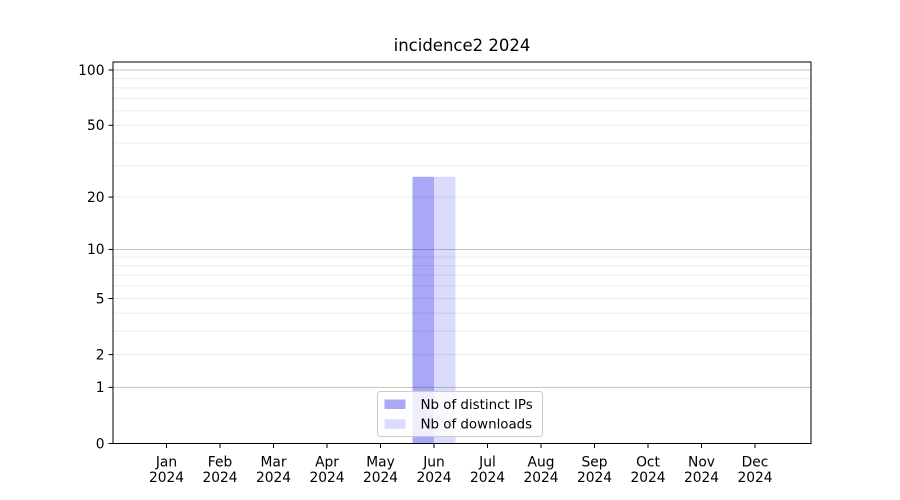 Image resolution: width=900 pixels, height=500 pixels. What do you see at coordinates (433, 463) in the screenshot?
I see `x-tick-label-month: Jun` at bounding box center [433, 463].